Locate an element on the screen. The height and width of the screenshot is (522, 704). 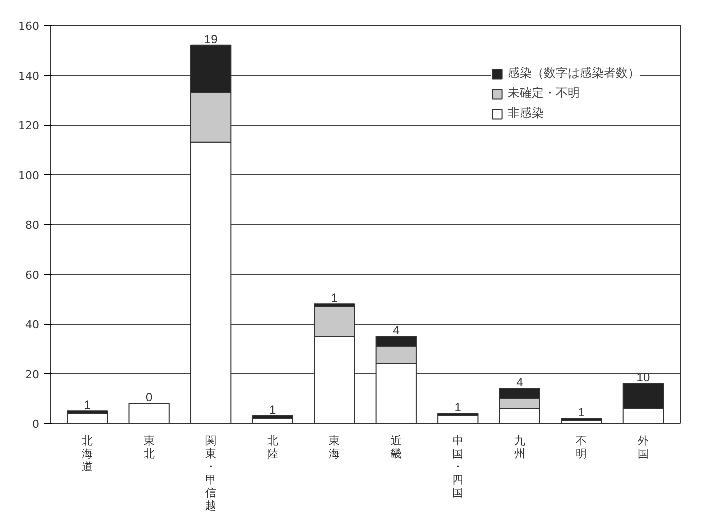
x-tick-label: 外国 is located at coordinates (643, 447).